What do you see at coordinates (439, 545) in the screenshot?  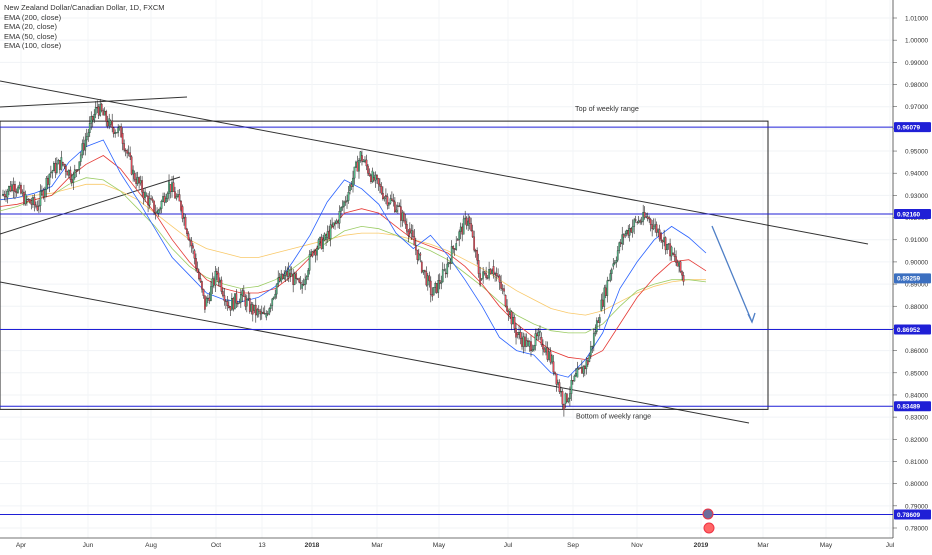 I see `x-axis-tick-label: May` at bounding box center [439, 545].